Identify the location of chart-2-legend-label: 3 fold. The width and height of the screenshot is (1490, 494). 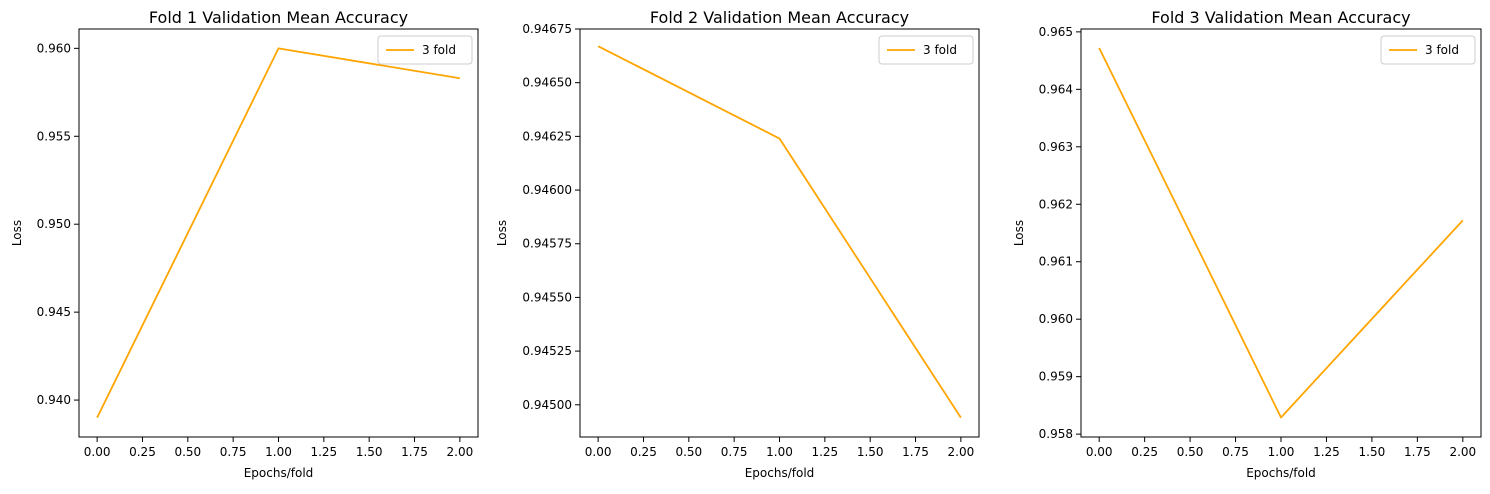
(940, 50).